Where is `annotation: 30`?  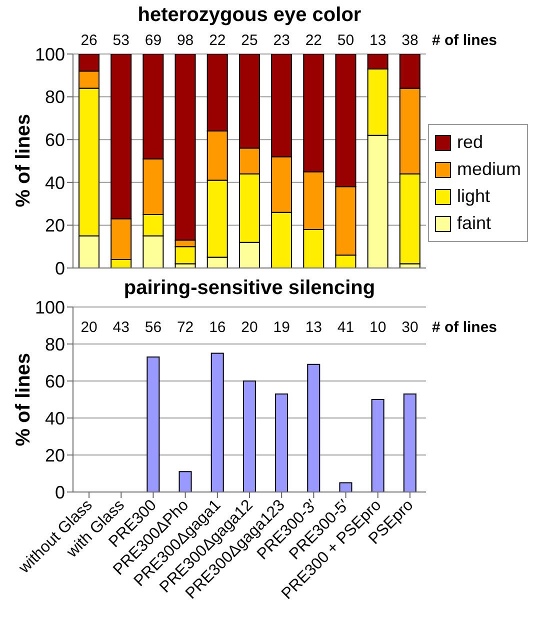 annotation: 30 is located at coordinates (410, 327).